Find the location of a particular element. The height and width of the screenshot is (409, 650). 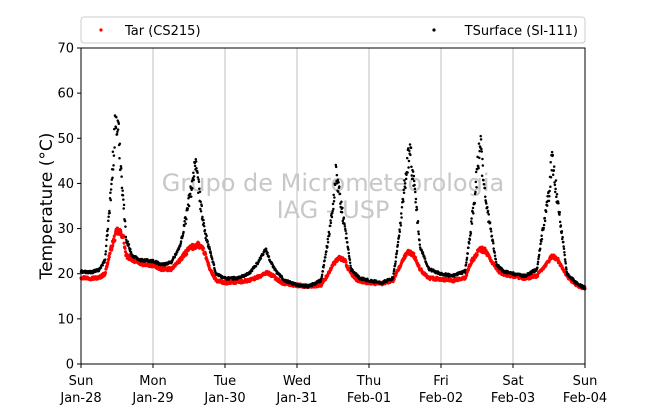

x-tick-label-date: Feb-03 is located at coordinates (513, 398).